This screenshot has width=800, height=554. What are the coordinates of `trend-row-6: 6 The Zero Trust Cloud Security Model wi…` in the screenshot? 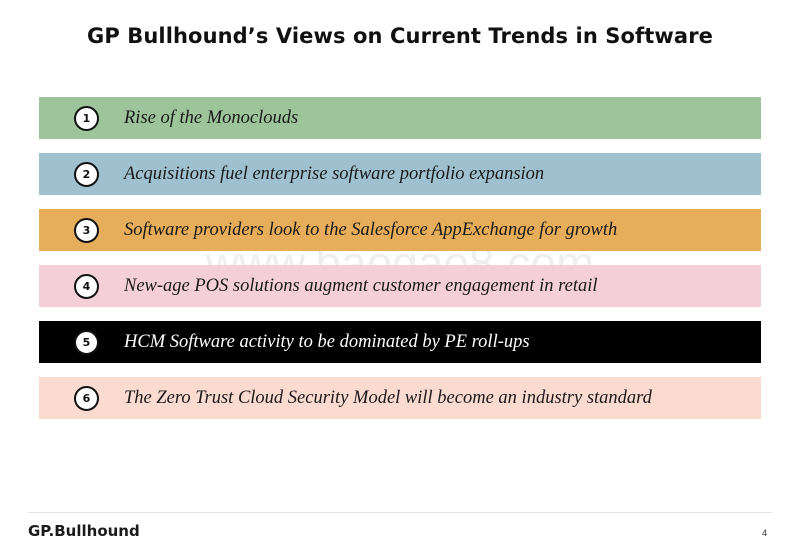 It's located at (400, 398).